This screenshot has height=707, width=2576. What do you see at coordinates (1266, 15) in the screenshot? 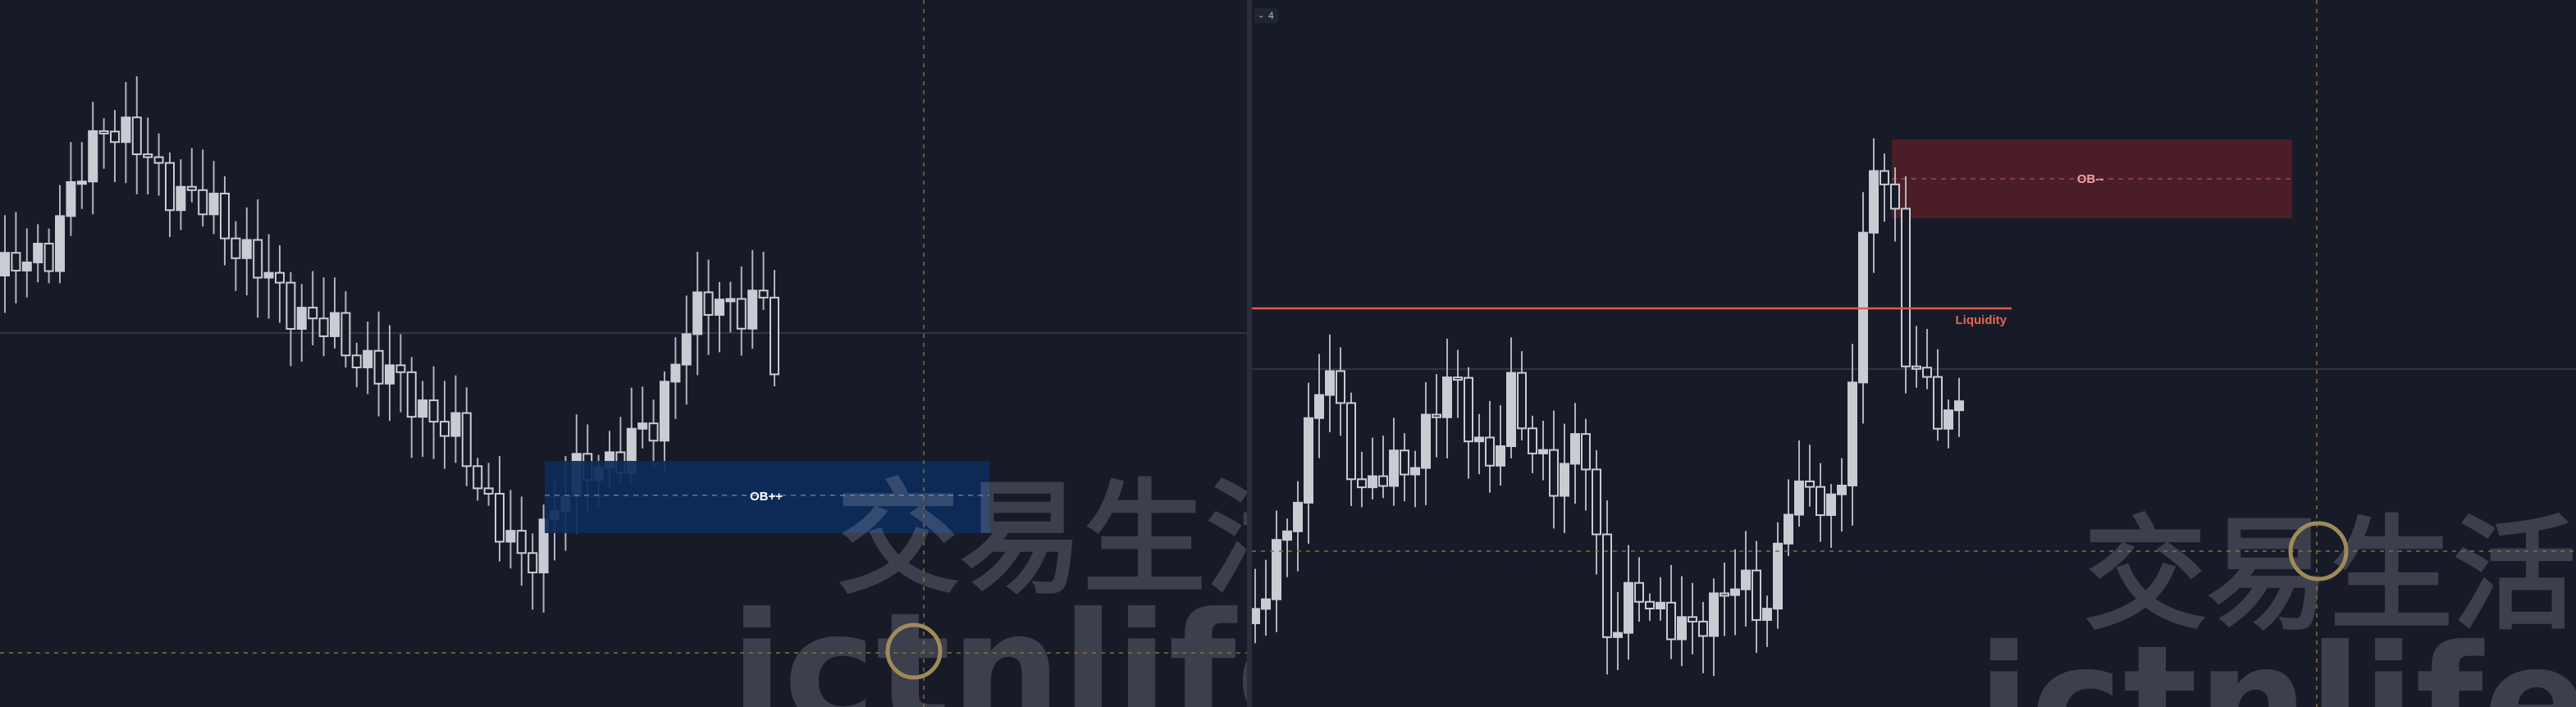
I see `indicator-toggle` at bounding box center [1266, 15].